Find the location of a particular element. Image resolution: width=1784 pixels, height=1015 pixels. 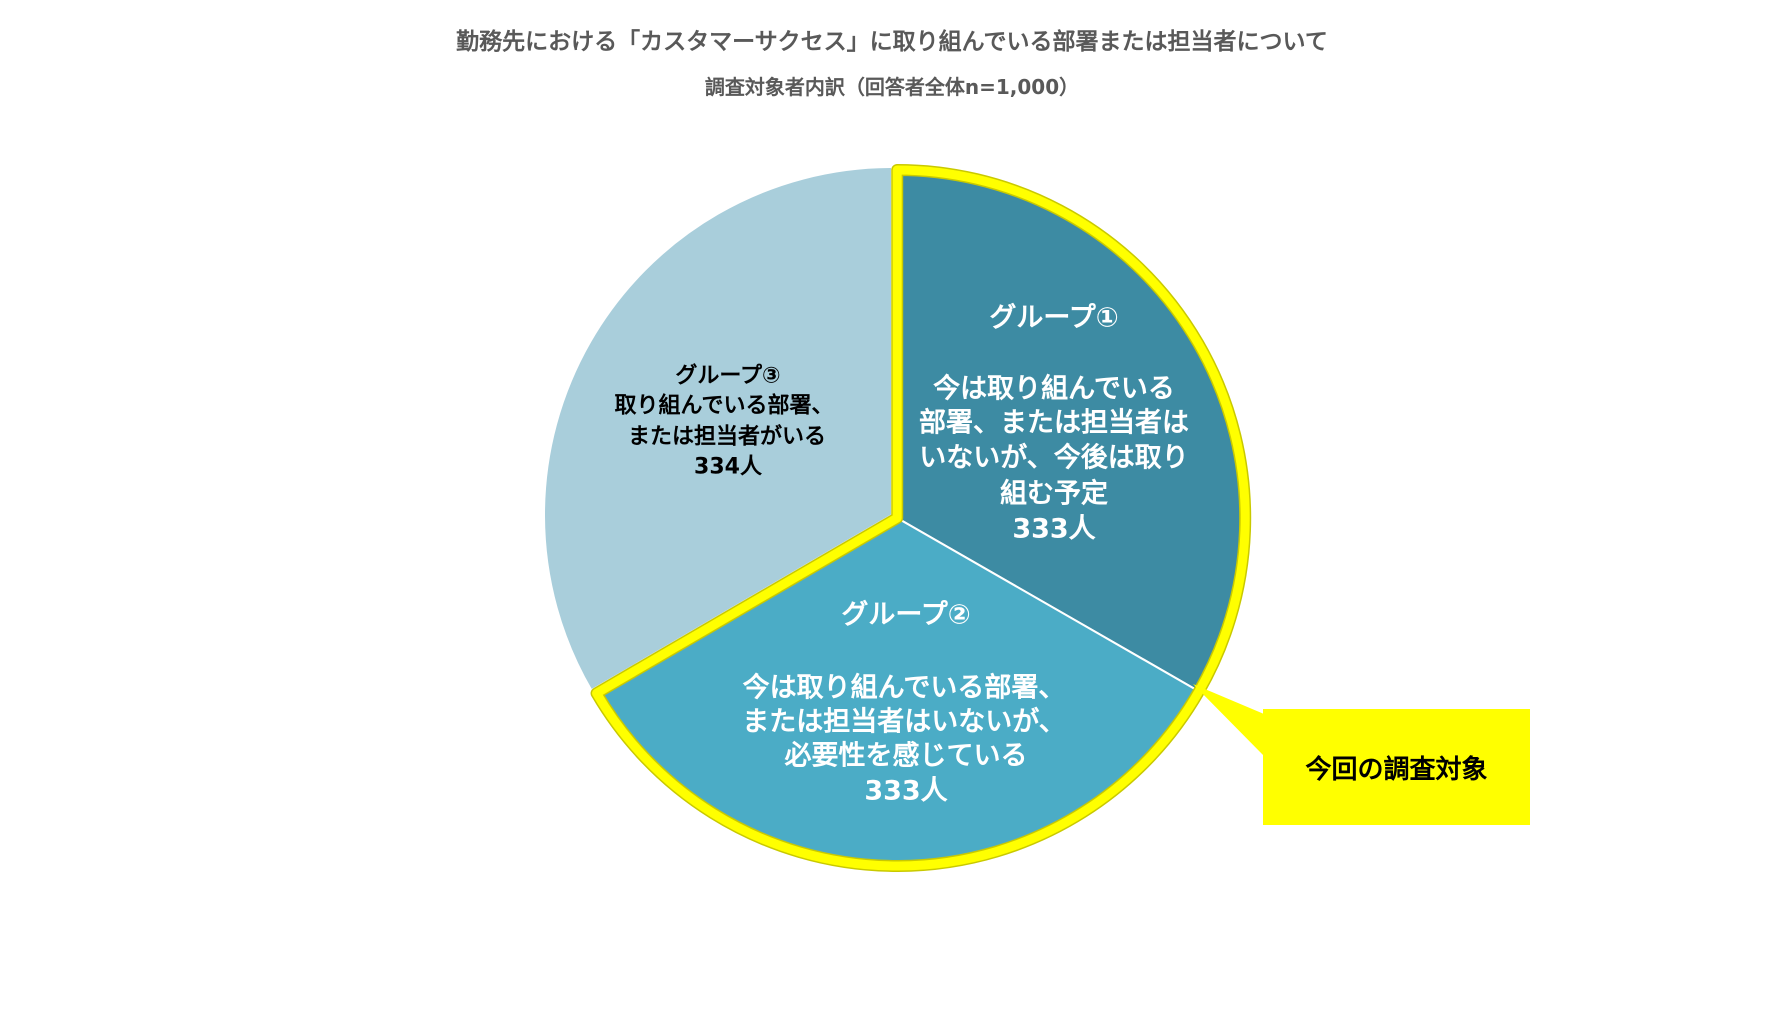

slice-description-line: または担当者はいないが、 is located at coordinates (903, 722).